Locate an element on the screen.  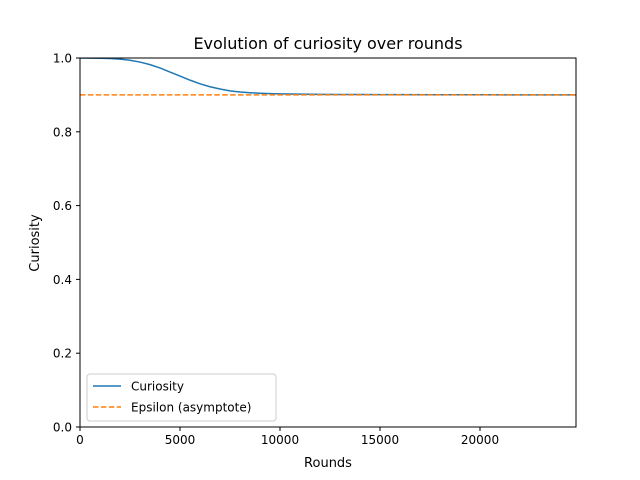
y-tick-label: 0.6 is located at coordinates (62, 206).